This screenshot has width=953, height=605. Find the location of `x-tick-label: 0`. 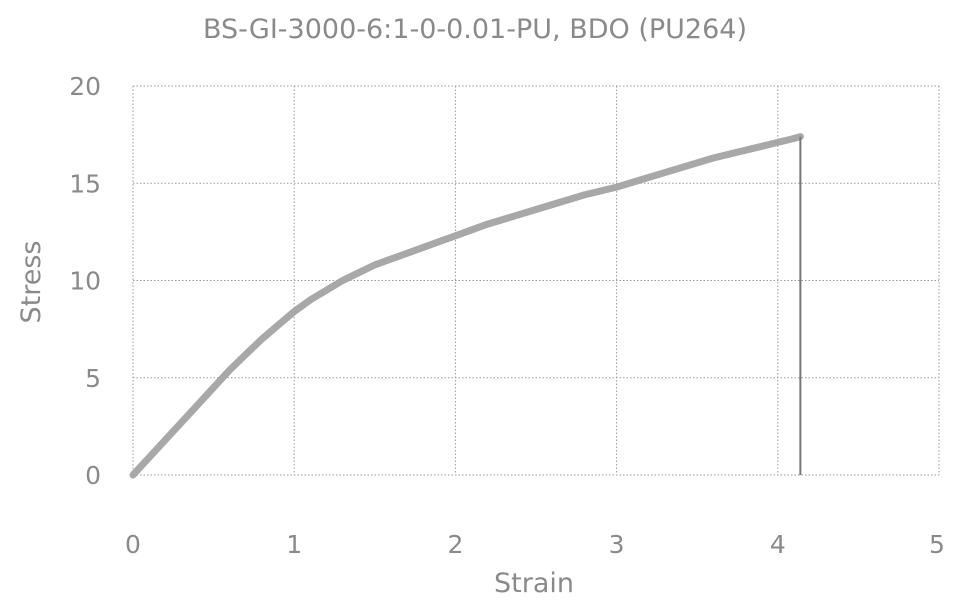

x-tick-label: 0 is located at coordinates (133, 544).